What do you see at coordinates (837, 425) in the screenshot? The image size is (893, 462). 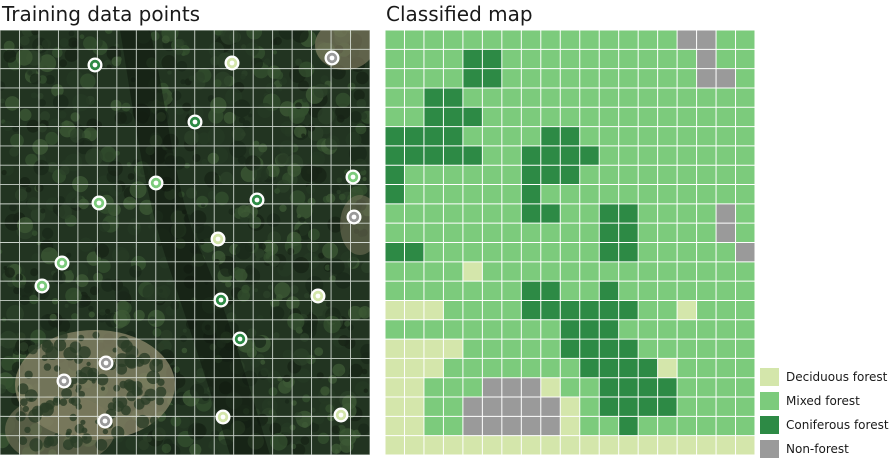 I see `legend-label: Coniferous forest` at bounding box center [837, 425].